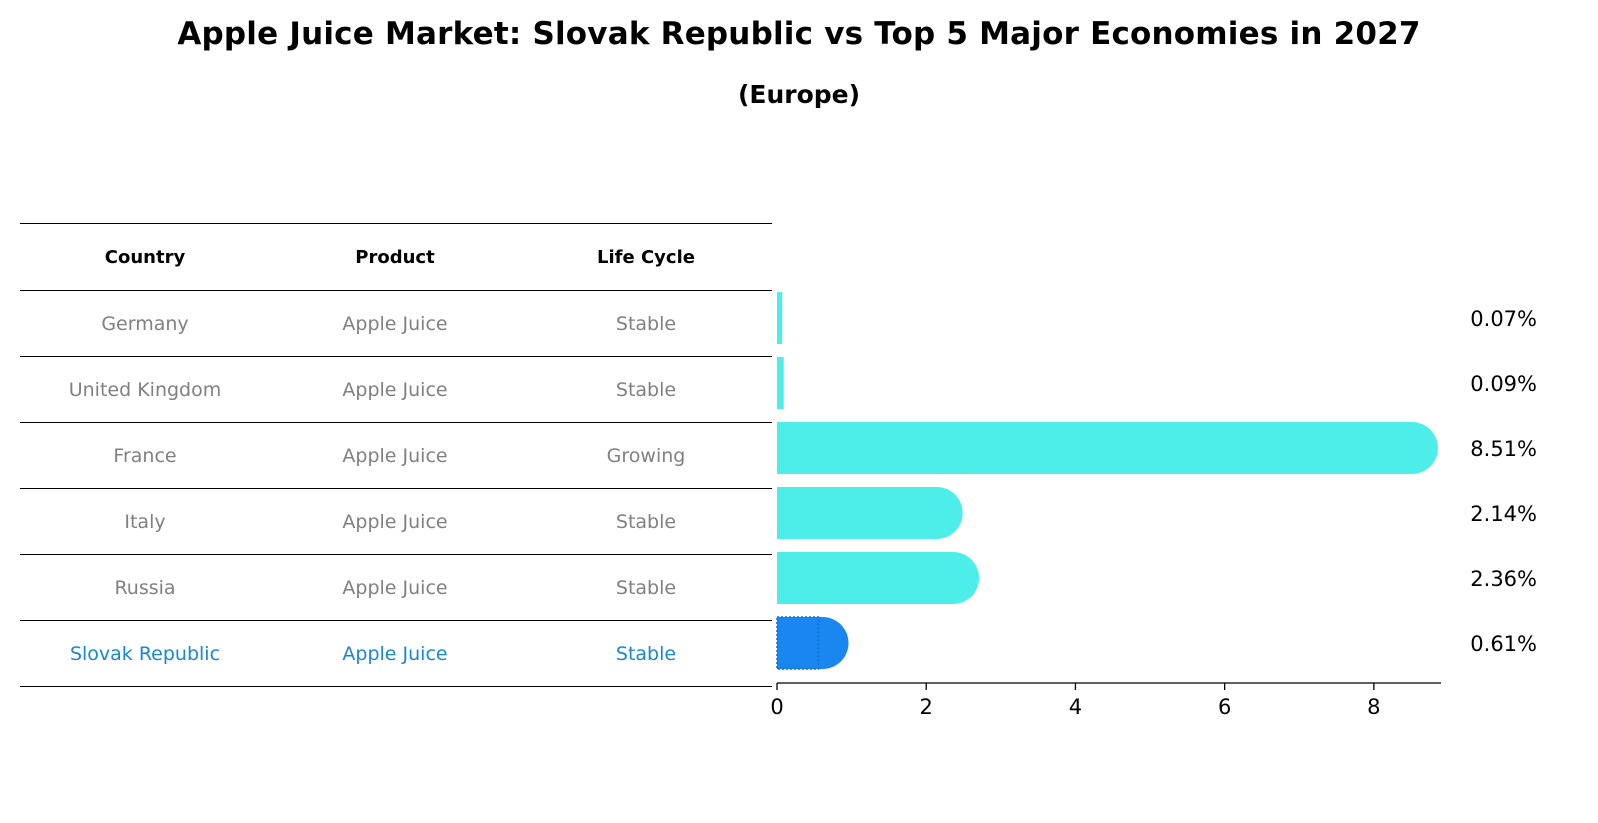 This screenshot has width=1598, height=823. What do you see at coordinates (1503, 449) in the screenshot?
I see `value-label: 8.51%` at bounding box center [1503, 449].